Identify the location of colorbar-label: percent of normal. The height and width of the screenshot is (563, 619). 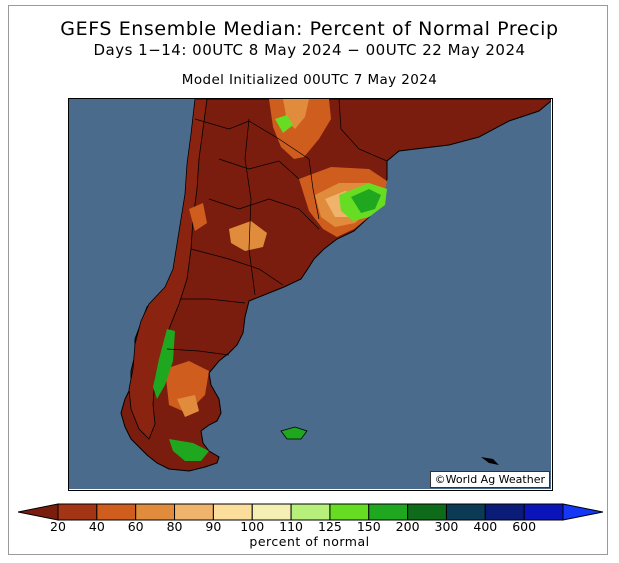
(309, 541).